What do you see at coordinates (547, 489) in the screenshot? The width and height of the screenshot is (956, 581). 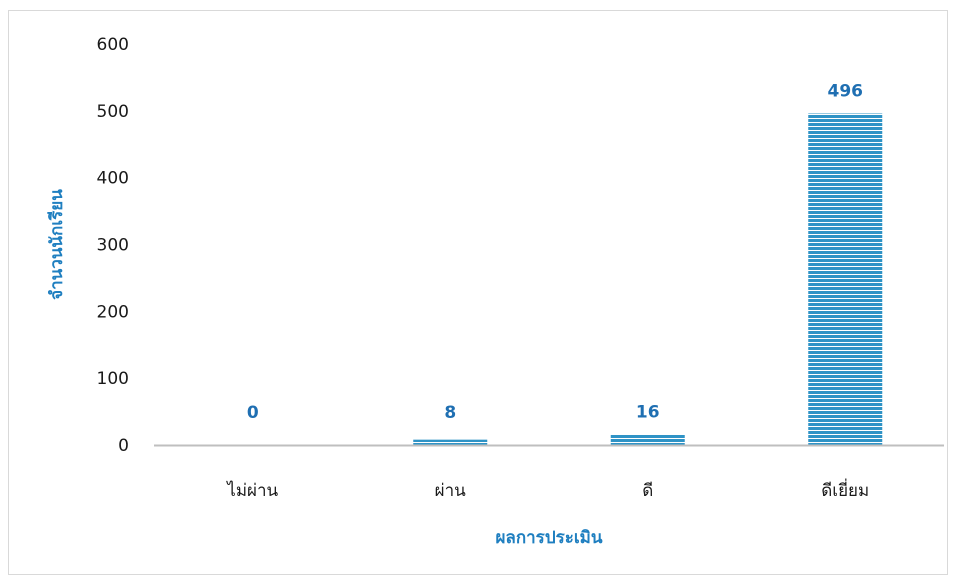 I see `x-axis-category-labels: ไม่ผ่าน ผ่าน ดี ดีเยี่ยม` at bounding box center [547, 489].